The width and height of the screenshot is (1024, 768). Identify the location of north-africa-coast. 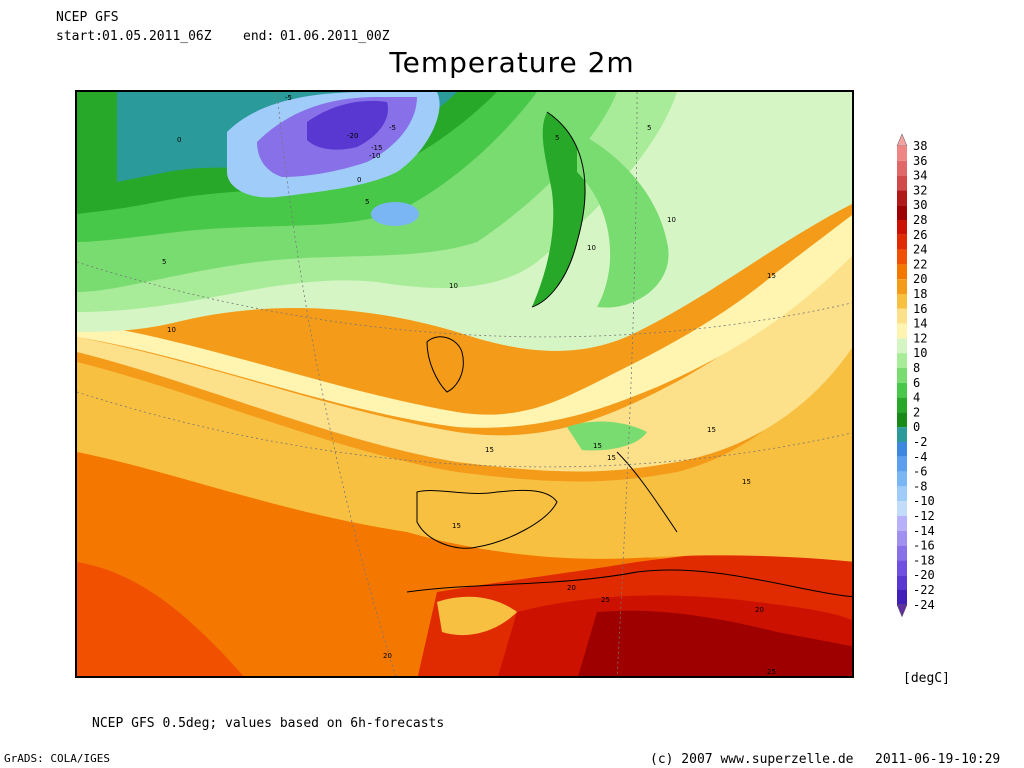
(629, 583).